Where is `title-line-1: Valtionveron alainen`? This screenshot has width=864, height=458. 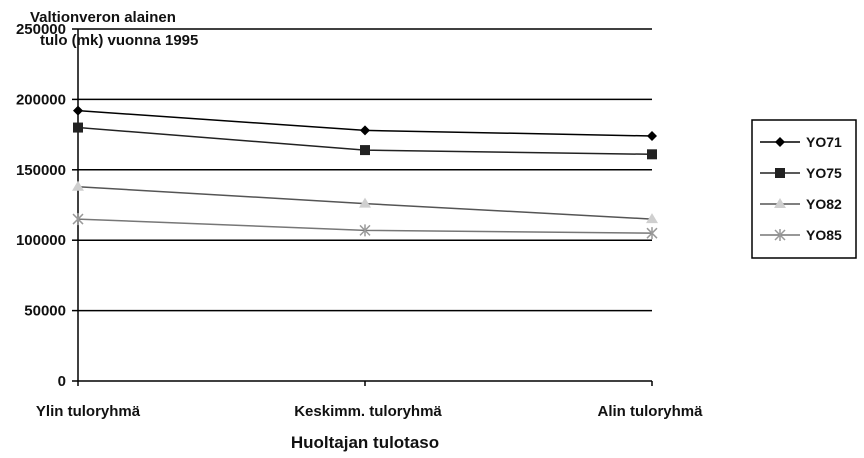 title-line-1: Valtionveron alainen is located at coordinates (103, 17).